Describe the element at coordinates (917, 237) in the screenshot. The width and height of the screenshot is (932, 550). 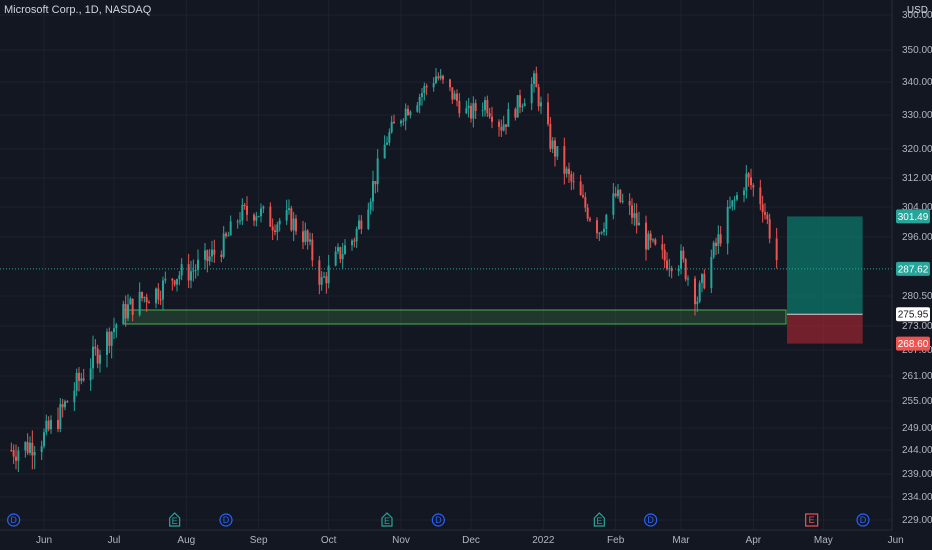
I see `price-tick-label: 296.00` at that location.